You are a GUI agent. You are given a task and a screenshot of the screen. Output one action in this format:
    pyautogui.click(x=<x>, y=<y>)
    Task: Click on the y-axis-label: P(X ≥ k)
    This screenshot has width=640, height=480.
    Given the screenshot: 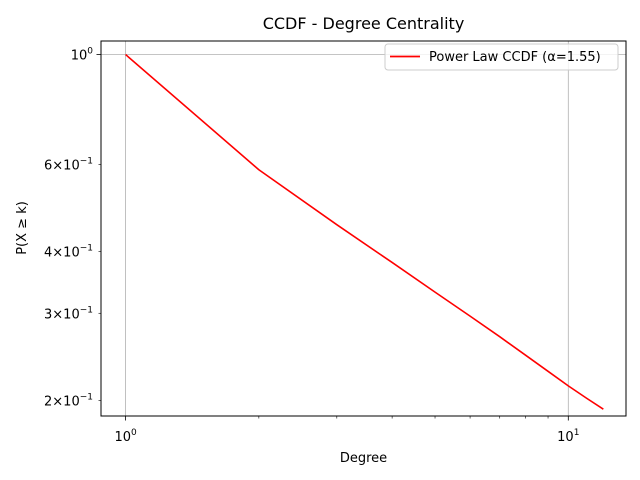 What is the action you would take?
    pyautogui.click(x=22, y=228)
    